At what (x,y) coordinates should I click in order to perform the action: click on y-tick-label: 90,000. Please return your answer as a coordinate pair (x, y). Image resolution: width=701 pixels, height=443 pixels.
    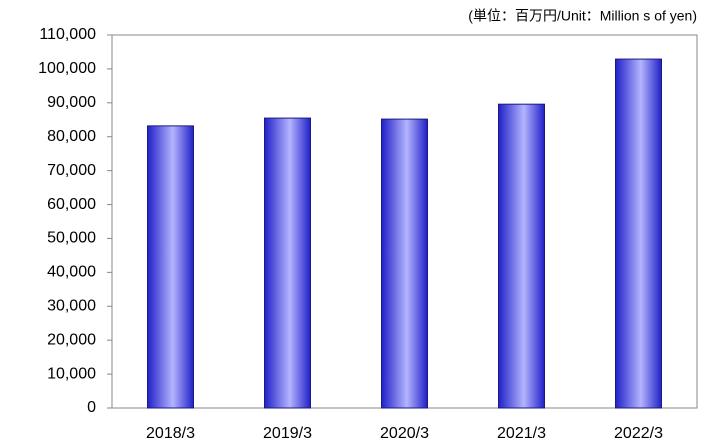
    Looking at the image, I should click on (71, 102).